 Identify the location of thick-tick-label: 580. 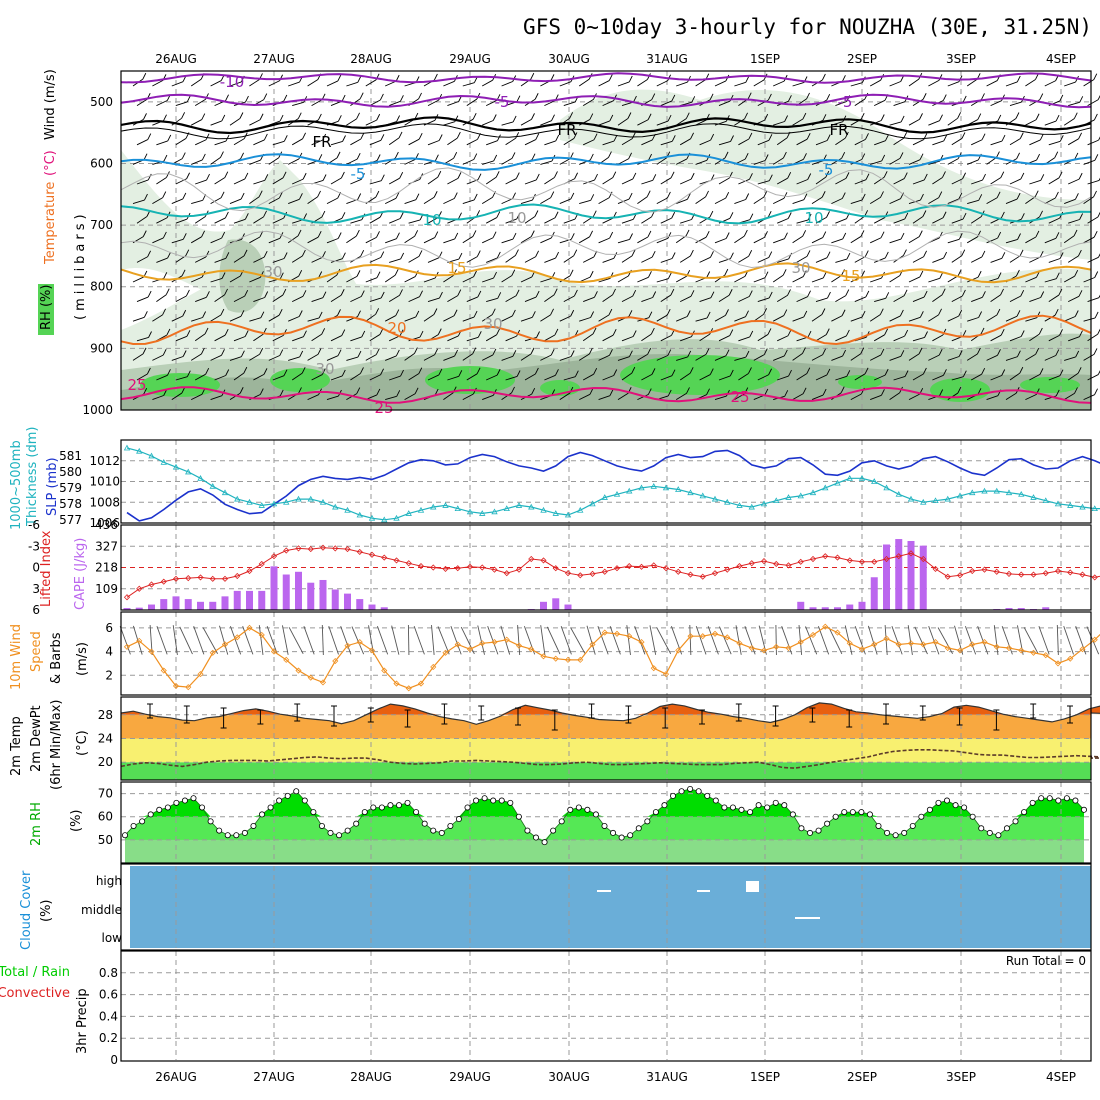
(70, 472).